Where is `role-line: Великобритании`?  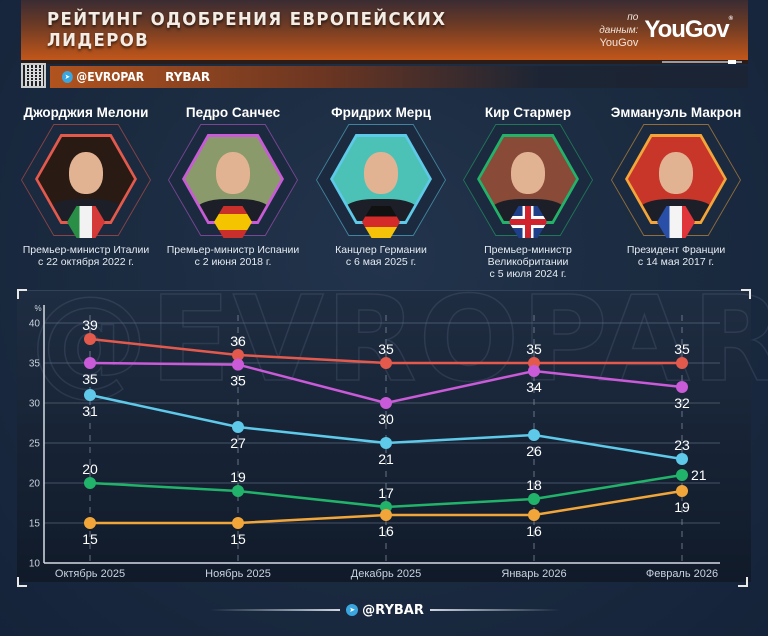 role-line: Великобритании is located at coordinates (528, 262).